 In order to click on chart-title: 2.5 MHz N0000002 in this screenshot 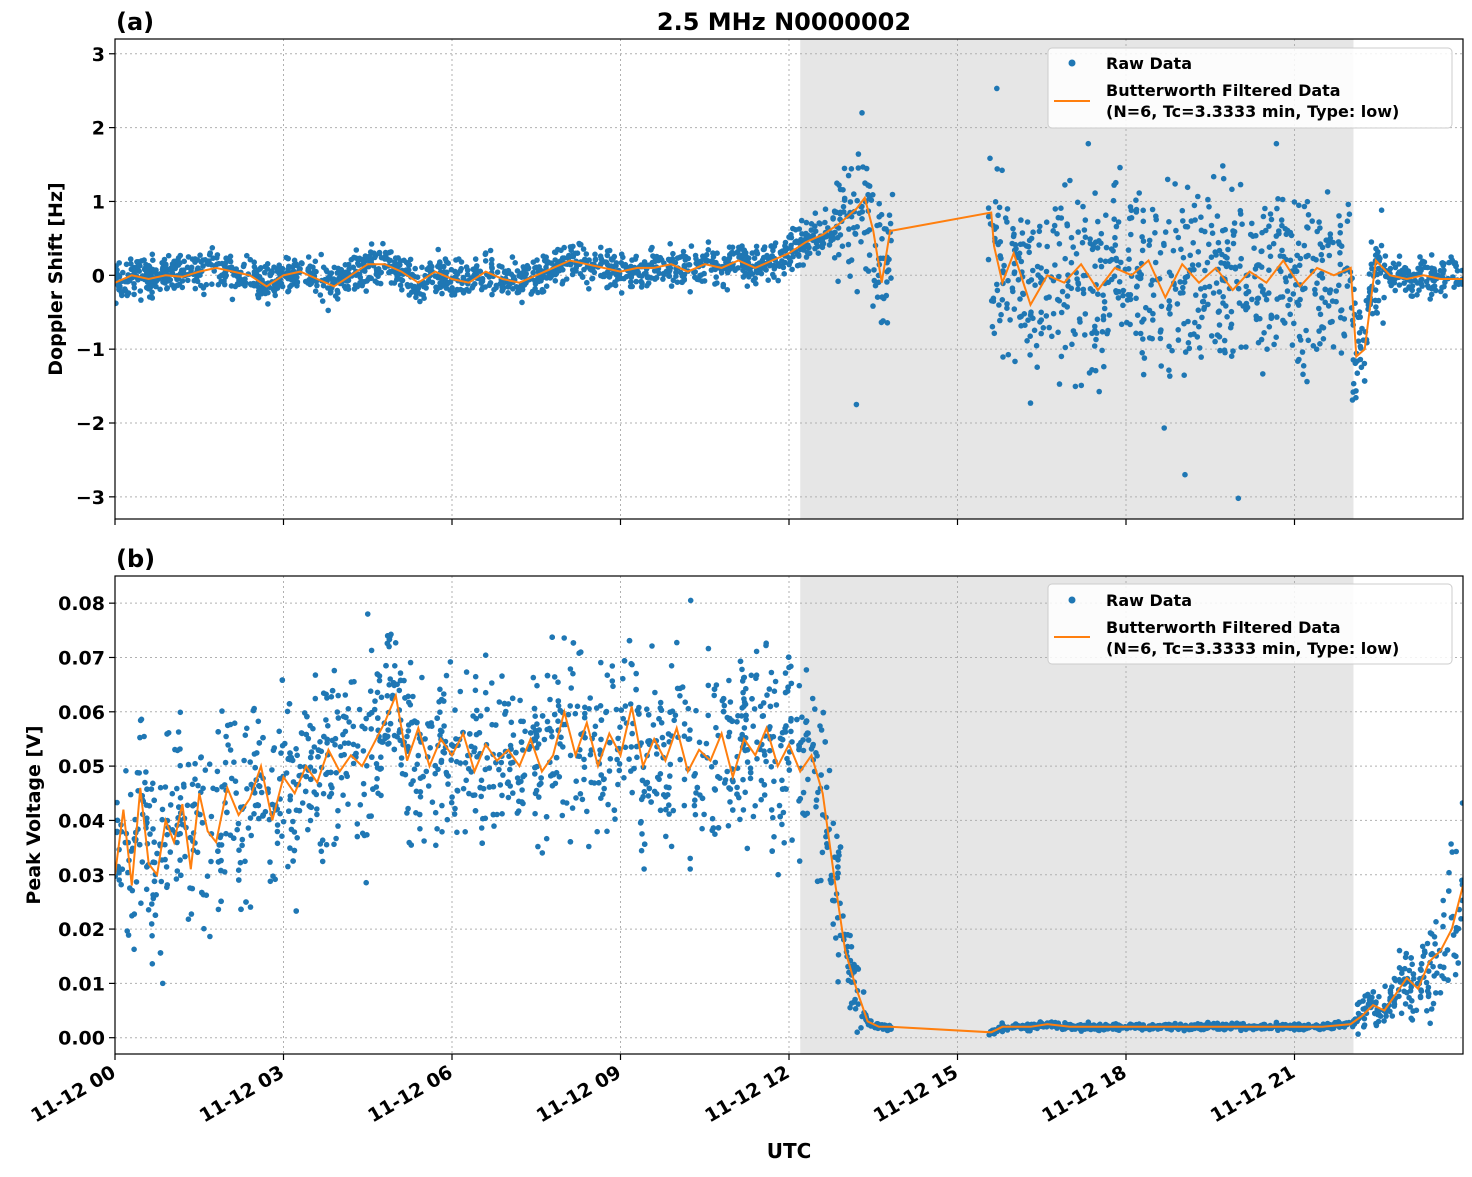, I will do `click(784, 22)`.